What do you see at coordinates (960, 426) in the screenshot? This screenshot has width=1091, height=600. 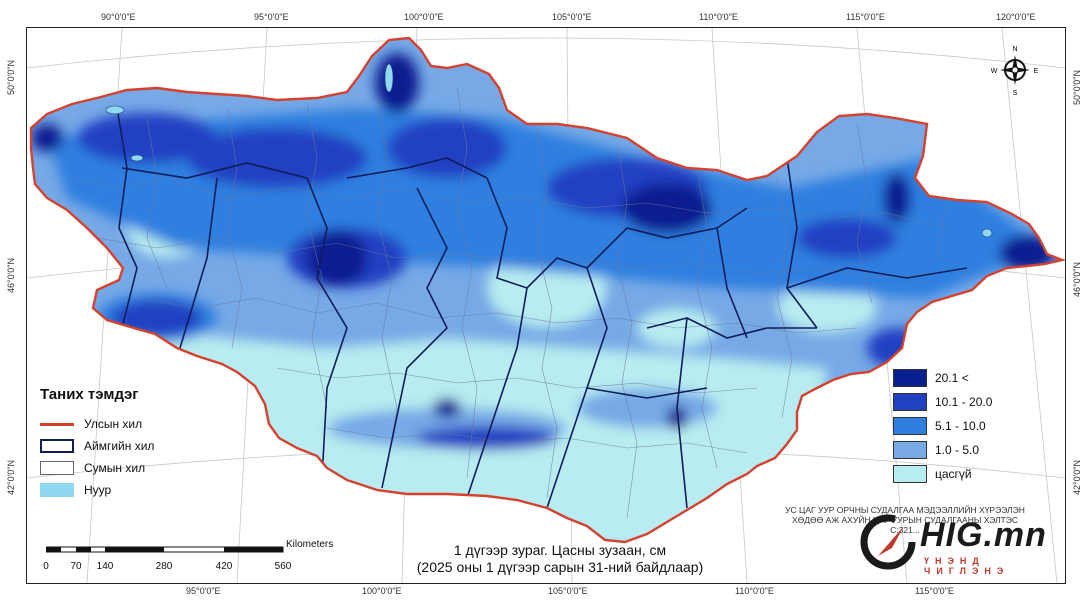 I see `class-label: 5.1 - 10.0` at bounding box center [960, 426].